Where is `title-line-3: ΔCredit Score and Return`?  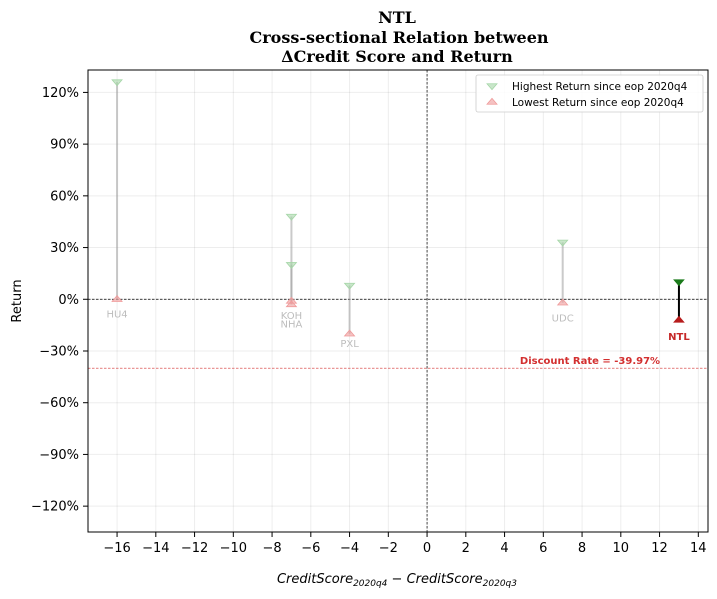 title-line-3: ΔCredit Score and Return is located at coordinates (397, 56).